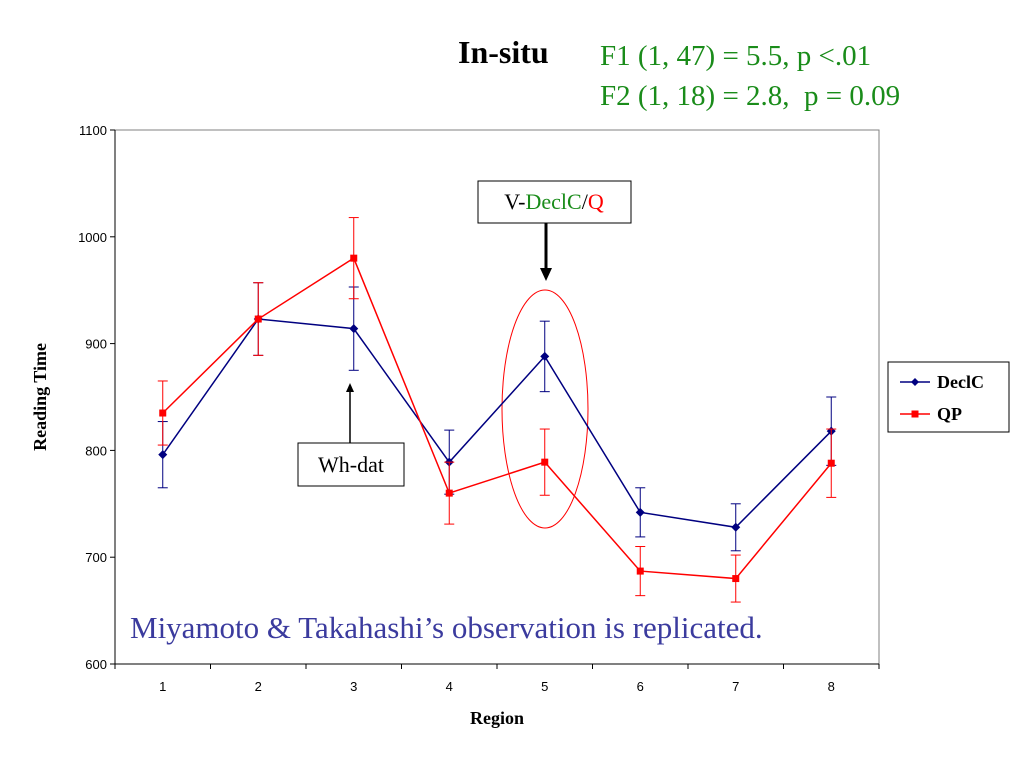 This screenshot has width=1024, height=768. I want to click on v-callout-q: Q, so click(596, 201).